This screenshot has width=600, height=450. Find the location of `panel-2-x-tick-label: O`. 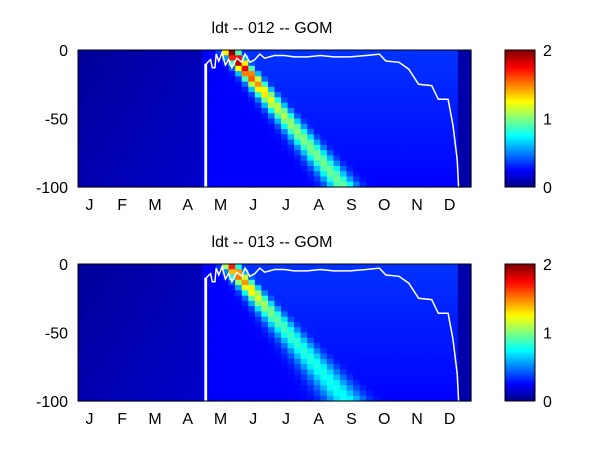

panel-2-x-tick-label: O is located at coordinates (384, 419).